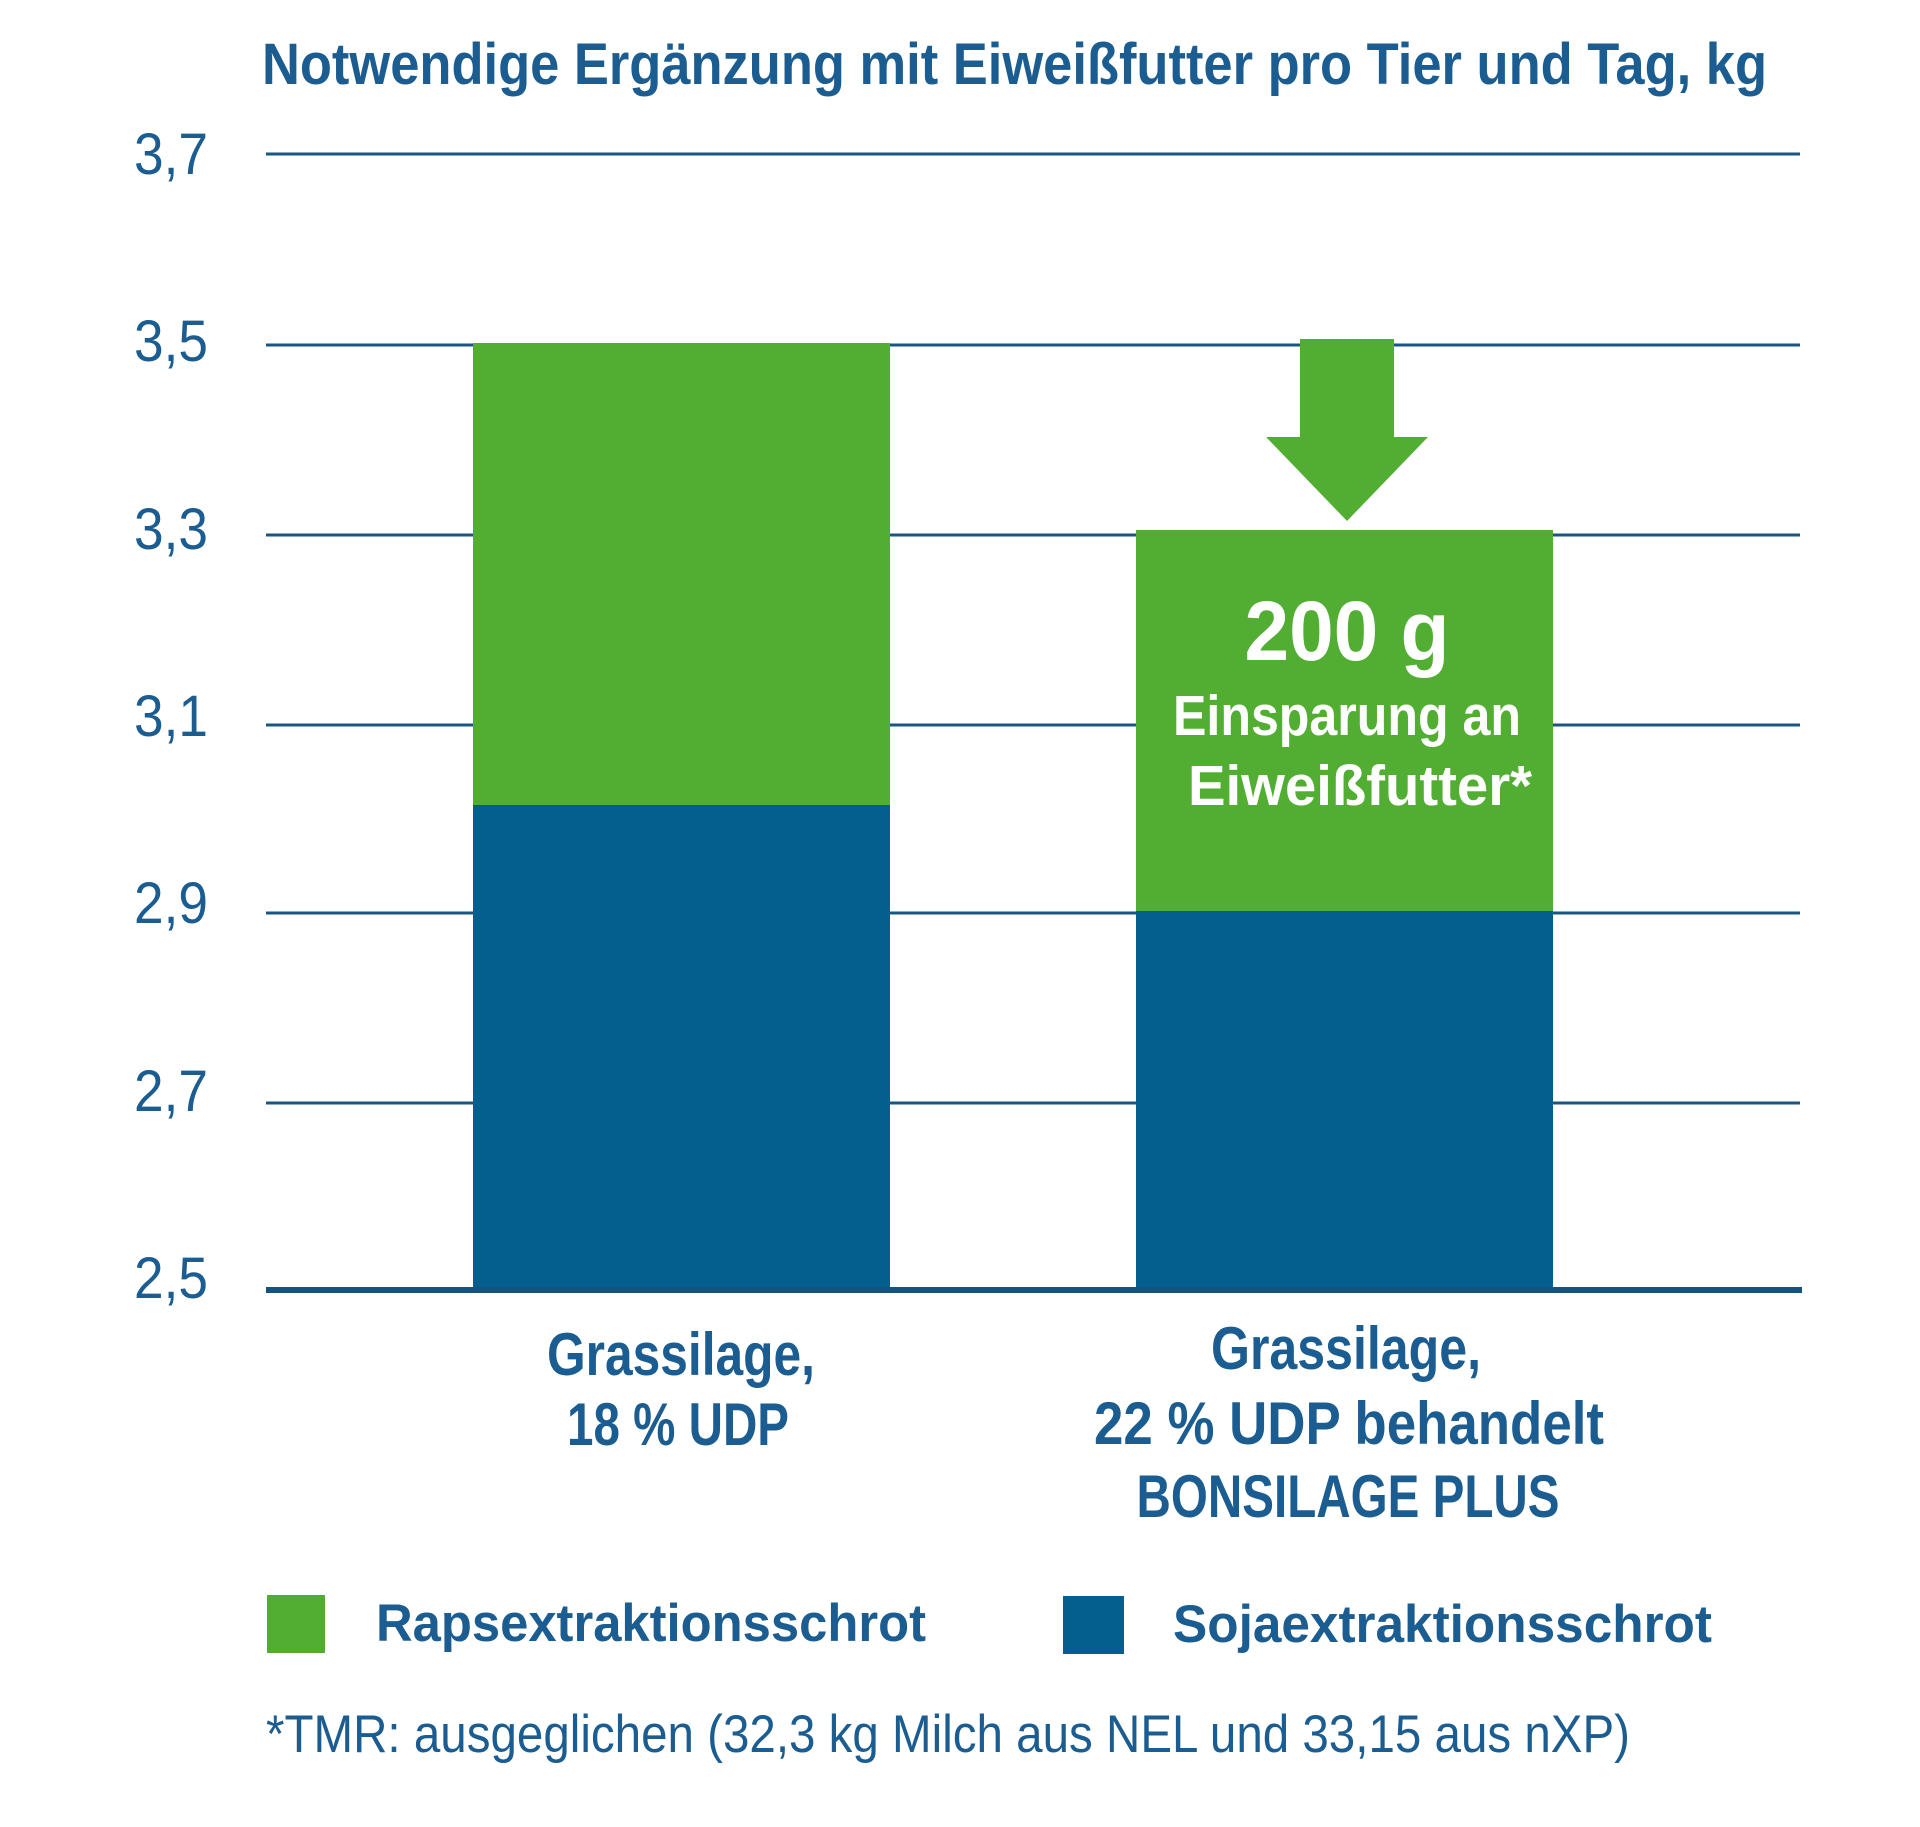  What do you see at coordinates (1442, 1624) in the screenshot?
I see `svg-text: Sojaextraktionsschrot` at bounding box center [1442, 1624].